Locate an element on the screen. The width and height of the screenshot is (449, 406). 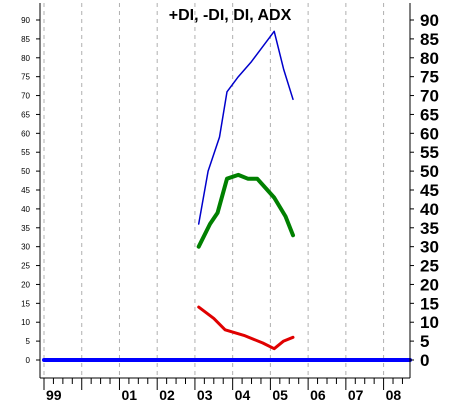
x-tick-label: 05 is located at coordinates (280, 395).